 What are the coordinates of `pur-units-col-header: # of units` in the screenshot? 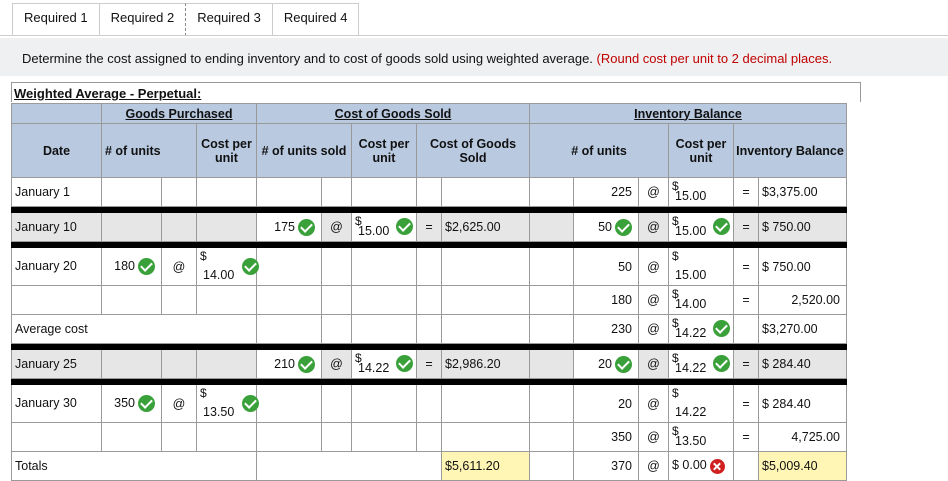 It's located at (149, 150).